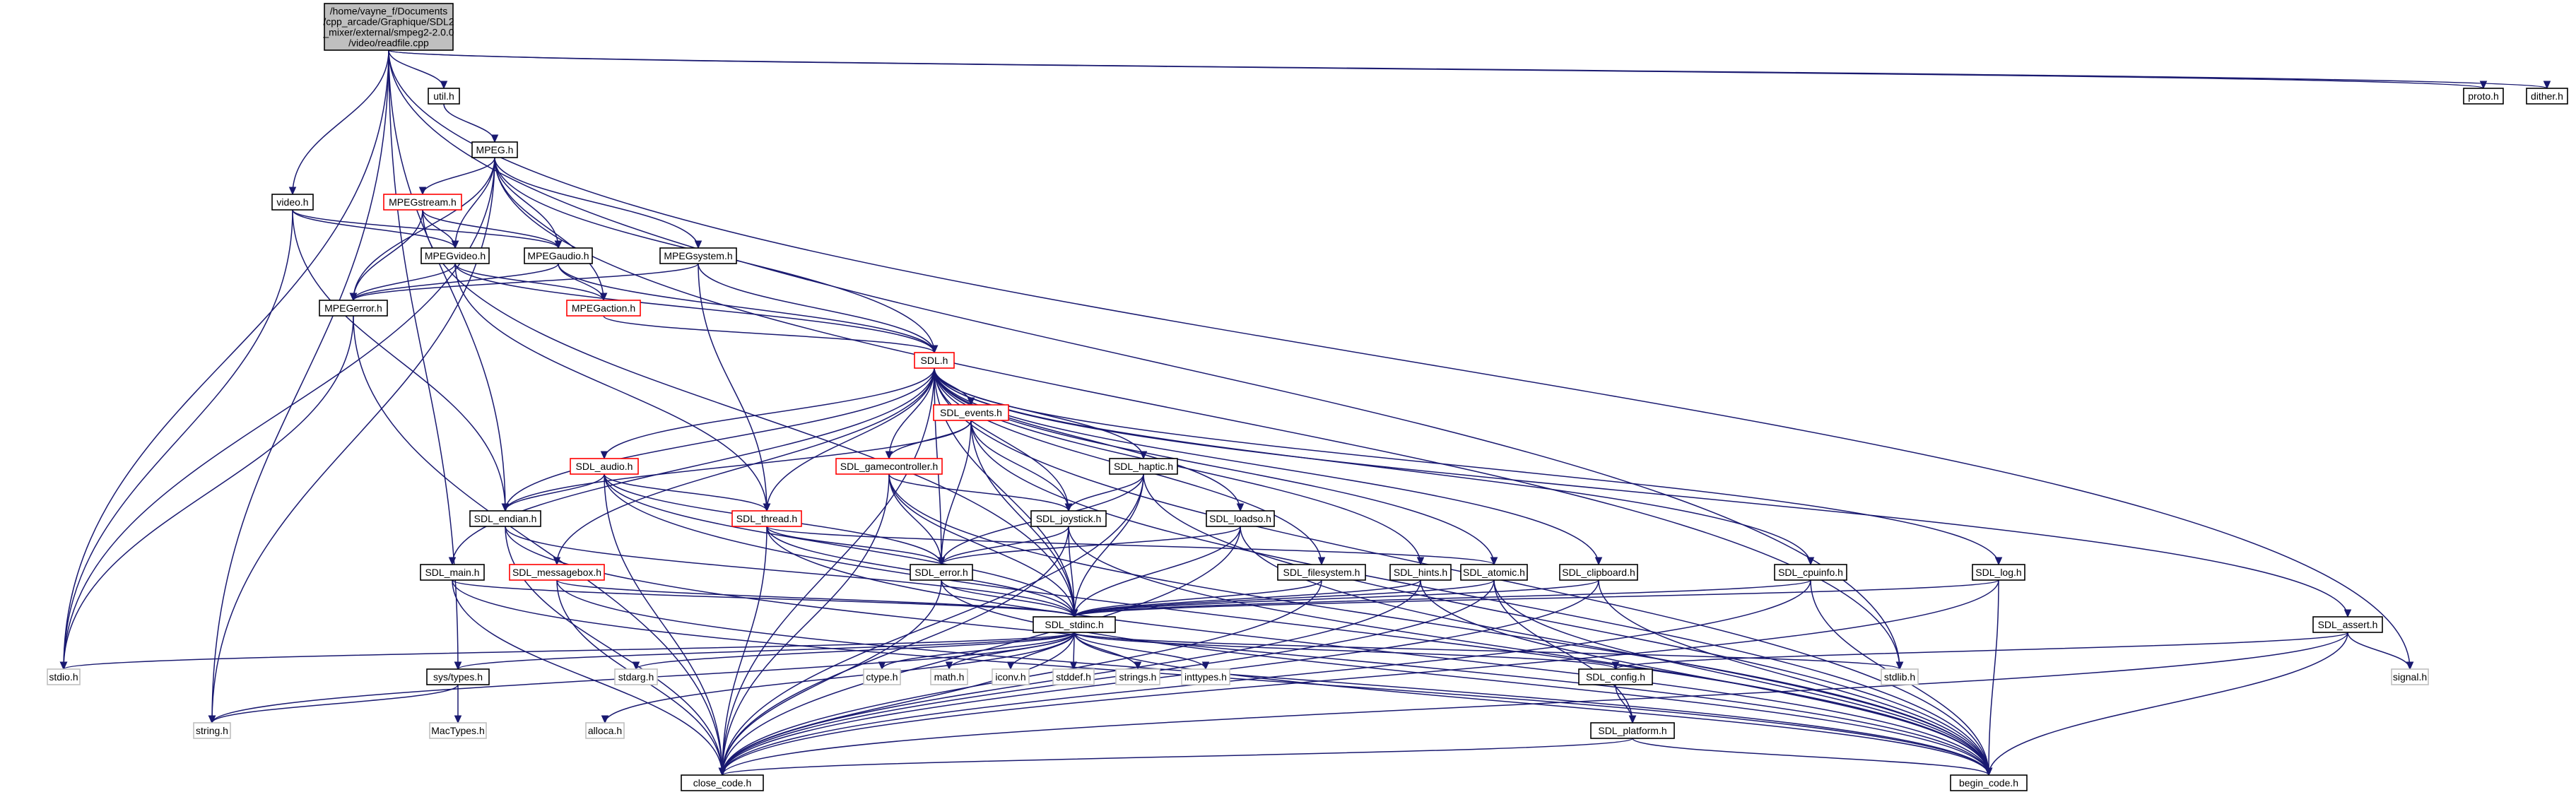  Describe the element at coordinates (422, 202) in the screenshot. I see `node-MPEGstream: MPEGstream.h` at that location.